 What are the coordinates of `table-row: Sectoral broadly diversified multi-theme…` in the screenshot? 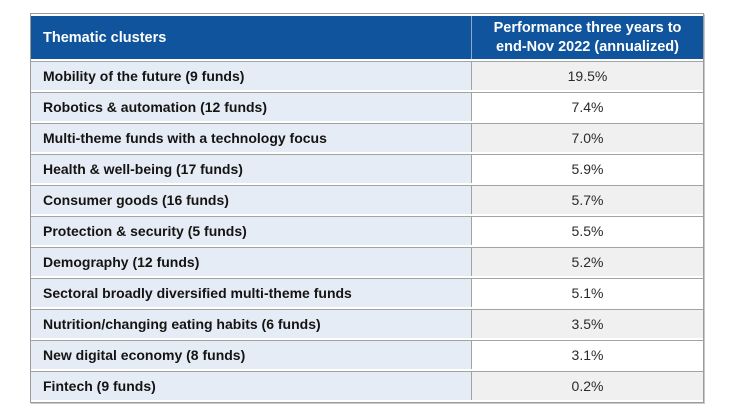 It's located at (367, 292).